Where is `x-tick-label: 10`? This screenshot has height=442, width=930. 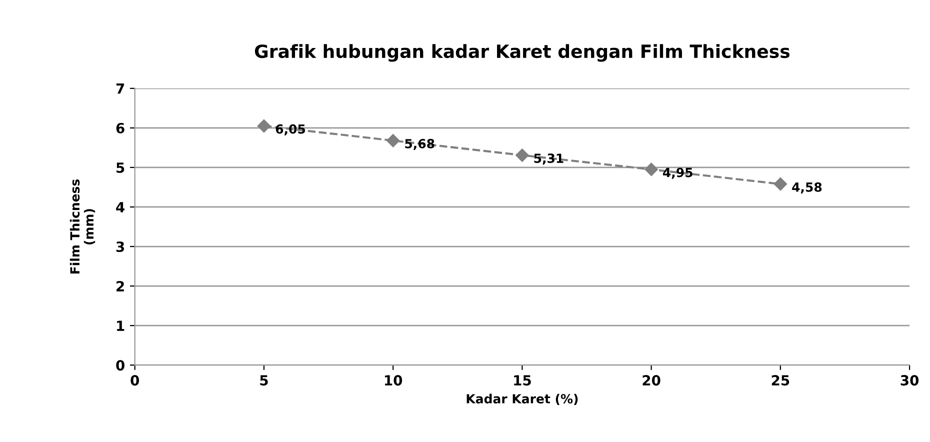
x-tick-label: 10 is located at coordinates (393, 380).